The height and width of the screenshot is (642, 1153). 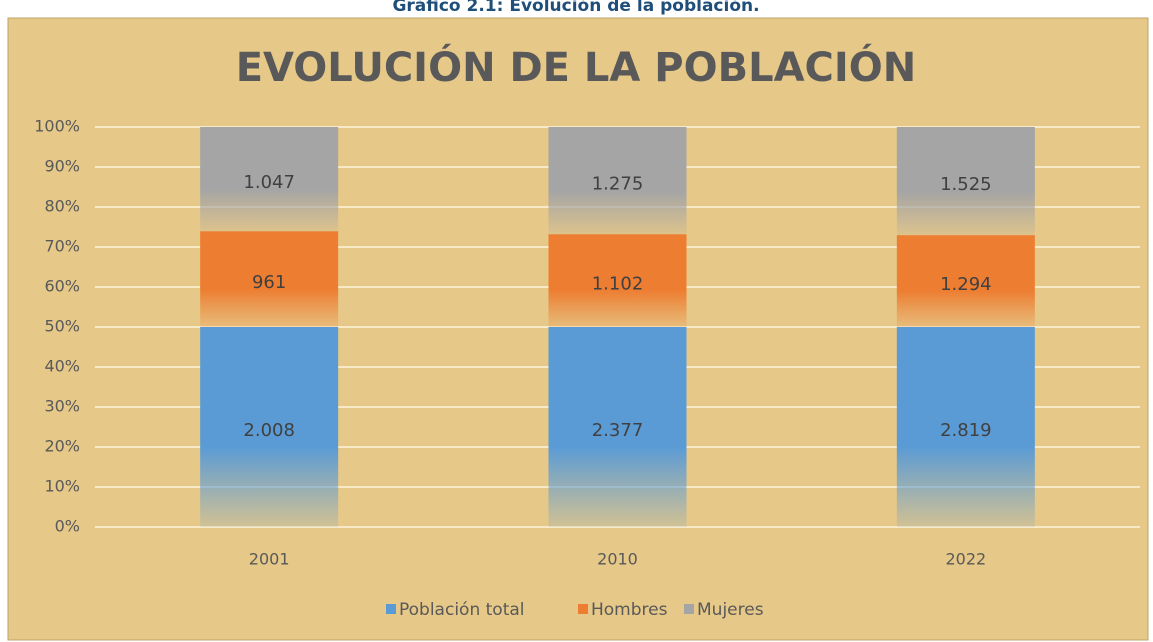 I want to click on caption: Gráfico 2.1: Evolución de la población., so click(x=575, y=8).